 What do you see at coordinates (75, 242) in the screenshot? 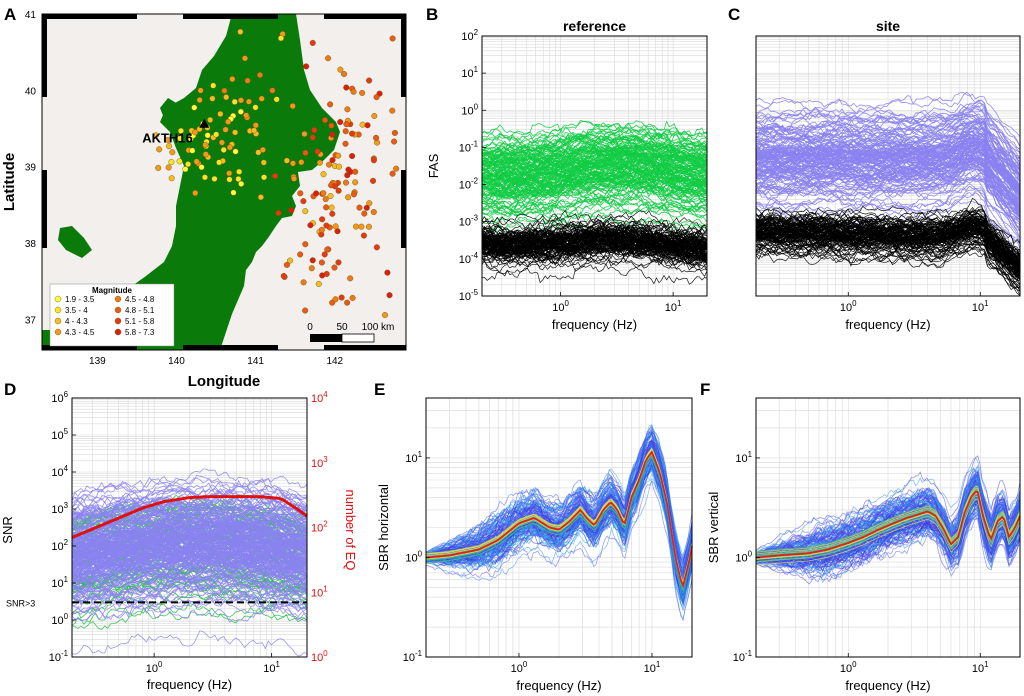
I see `map-peninsula` at bounding box center [75, 242].